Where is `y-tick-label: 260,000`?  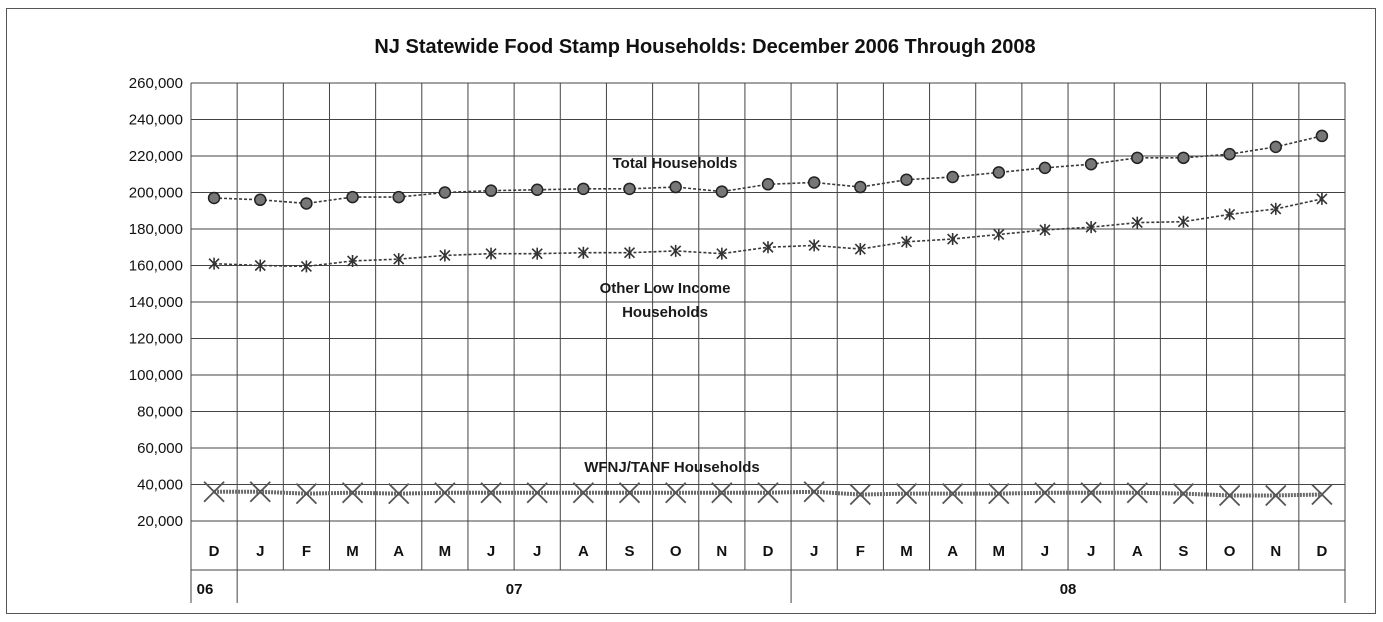 y-tick-label: 260,000 is located at coordinates (156, 83).